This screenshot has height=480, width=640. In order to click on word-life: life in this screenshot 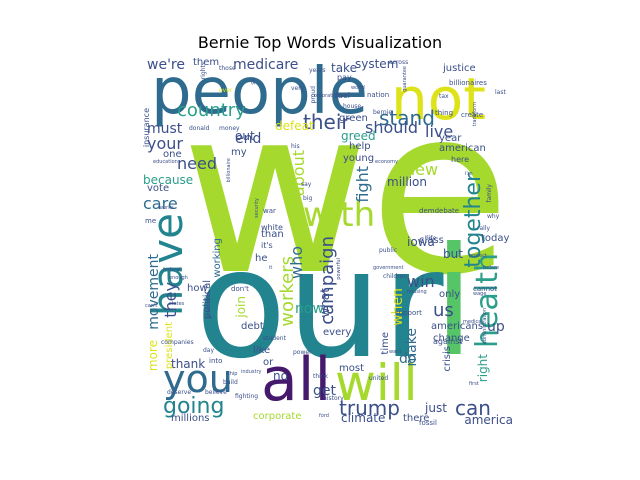, I will do `click(432, 238)`.